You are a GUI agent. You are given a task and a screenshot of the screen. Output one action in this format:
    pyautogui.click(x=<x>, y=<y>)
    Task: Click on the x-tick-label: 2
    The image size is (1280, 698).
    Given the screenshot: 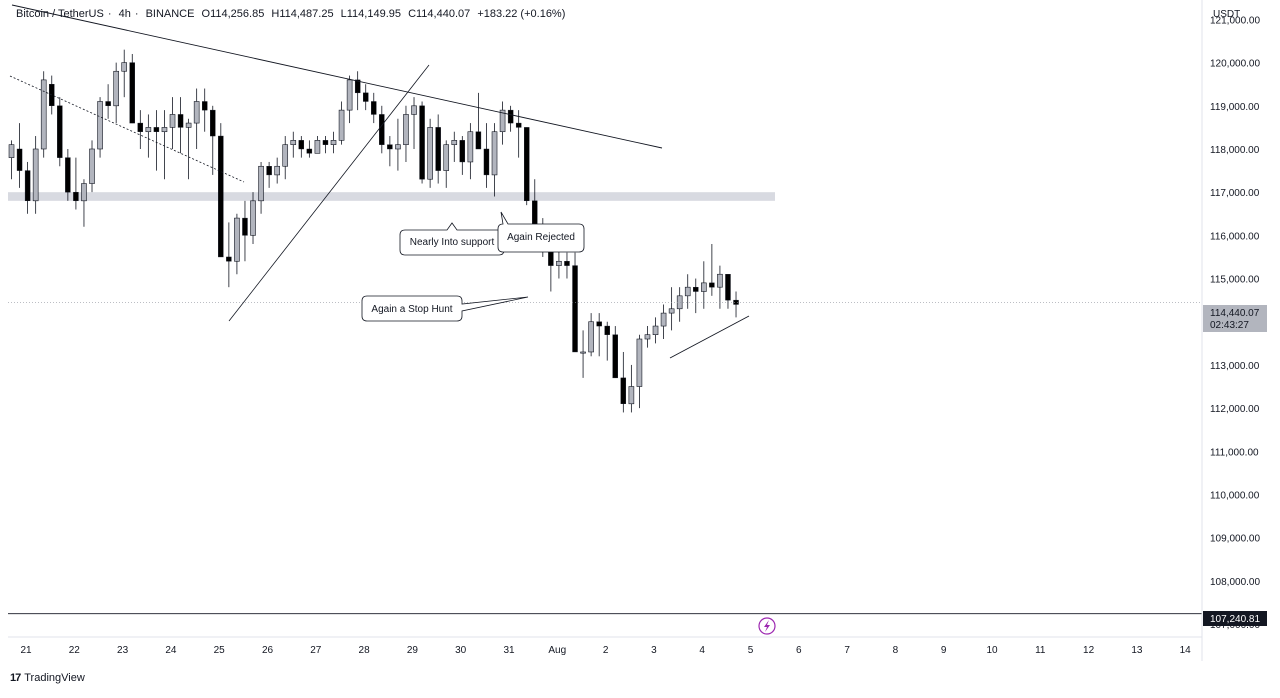 What is the action you would take?
    pyautogui.click(x=606, y=650)
    